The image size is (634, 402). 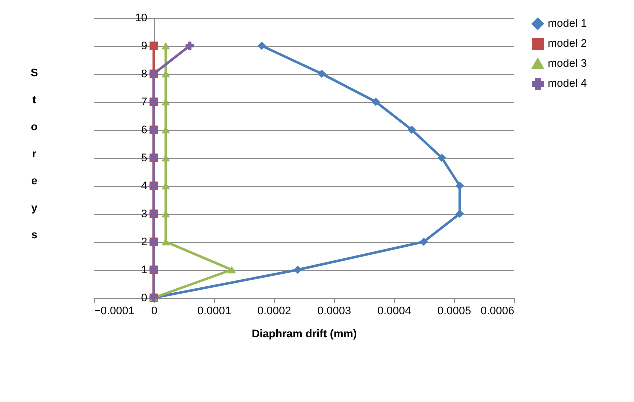 What do you see at coordinates (144, 74) in the screenshot?
I see `y-tick-label: 8` at bounding box center [144, 74].